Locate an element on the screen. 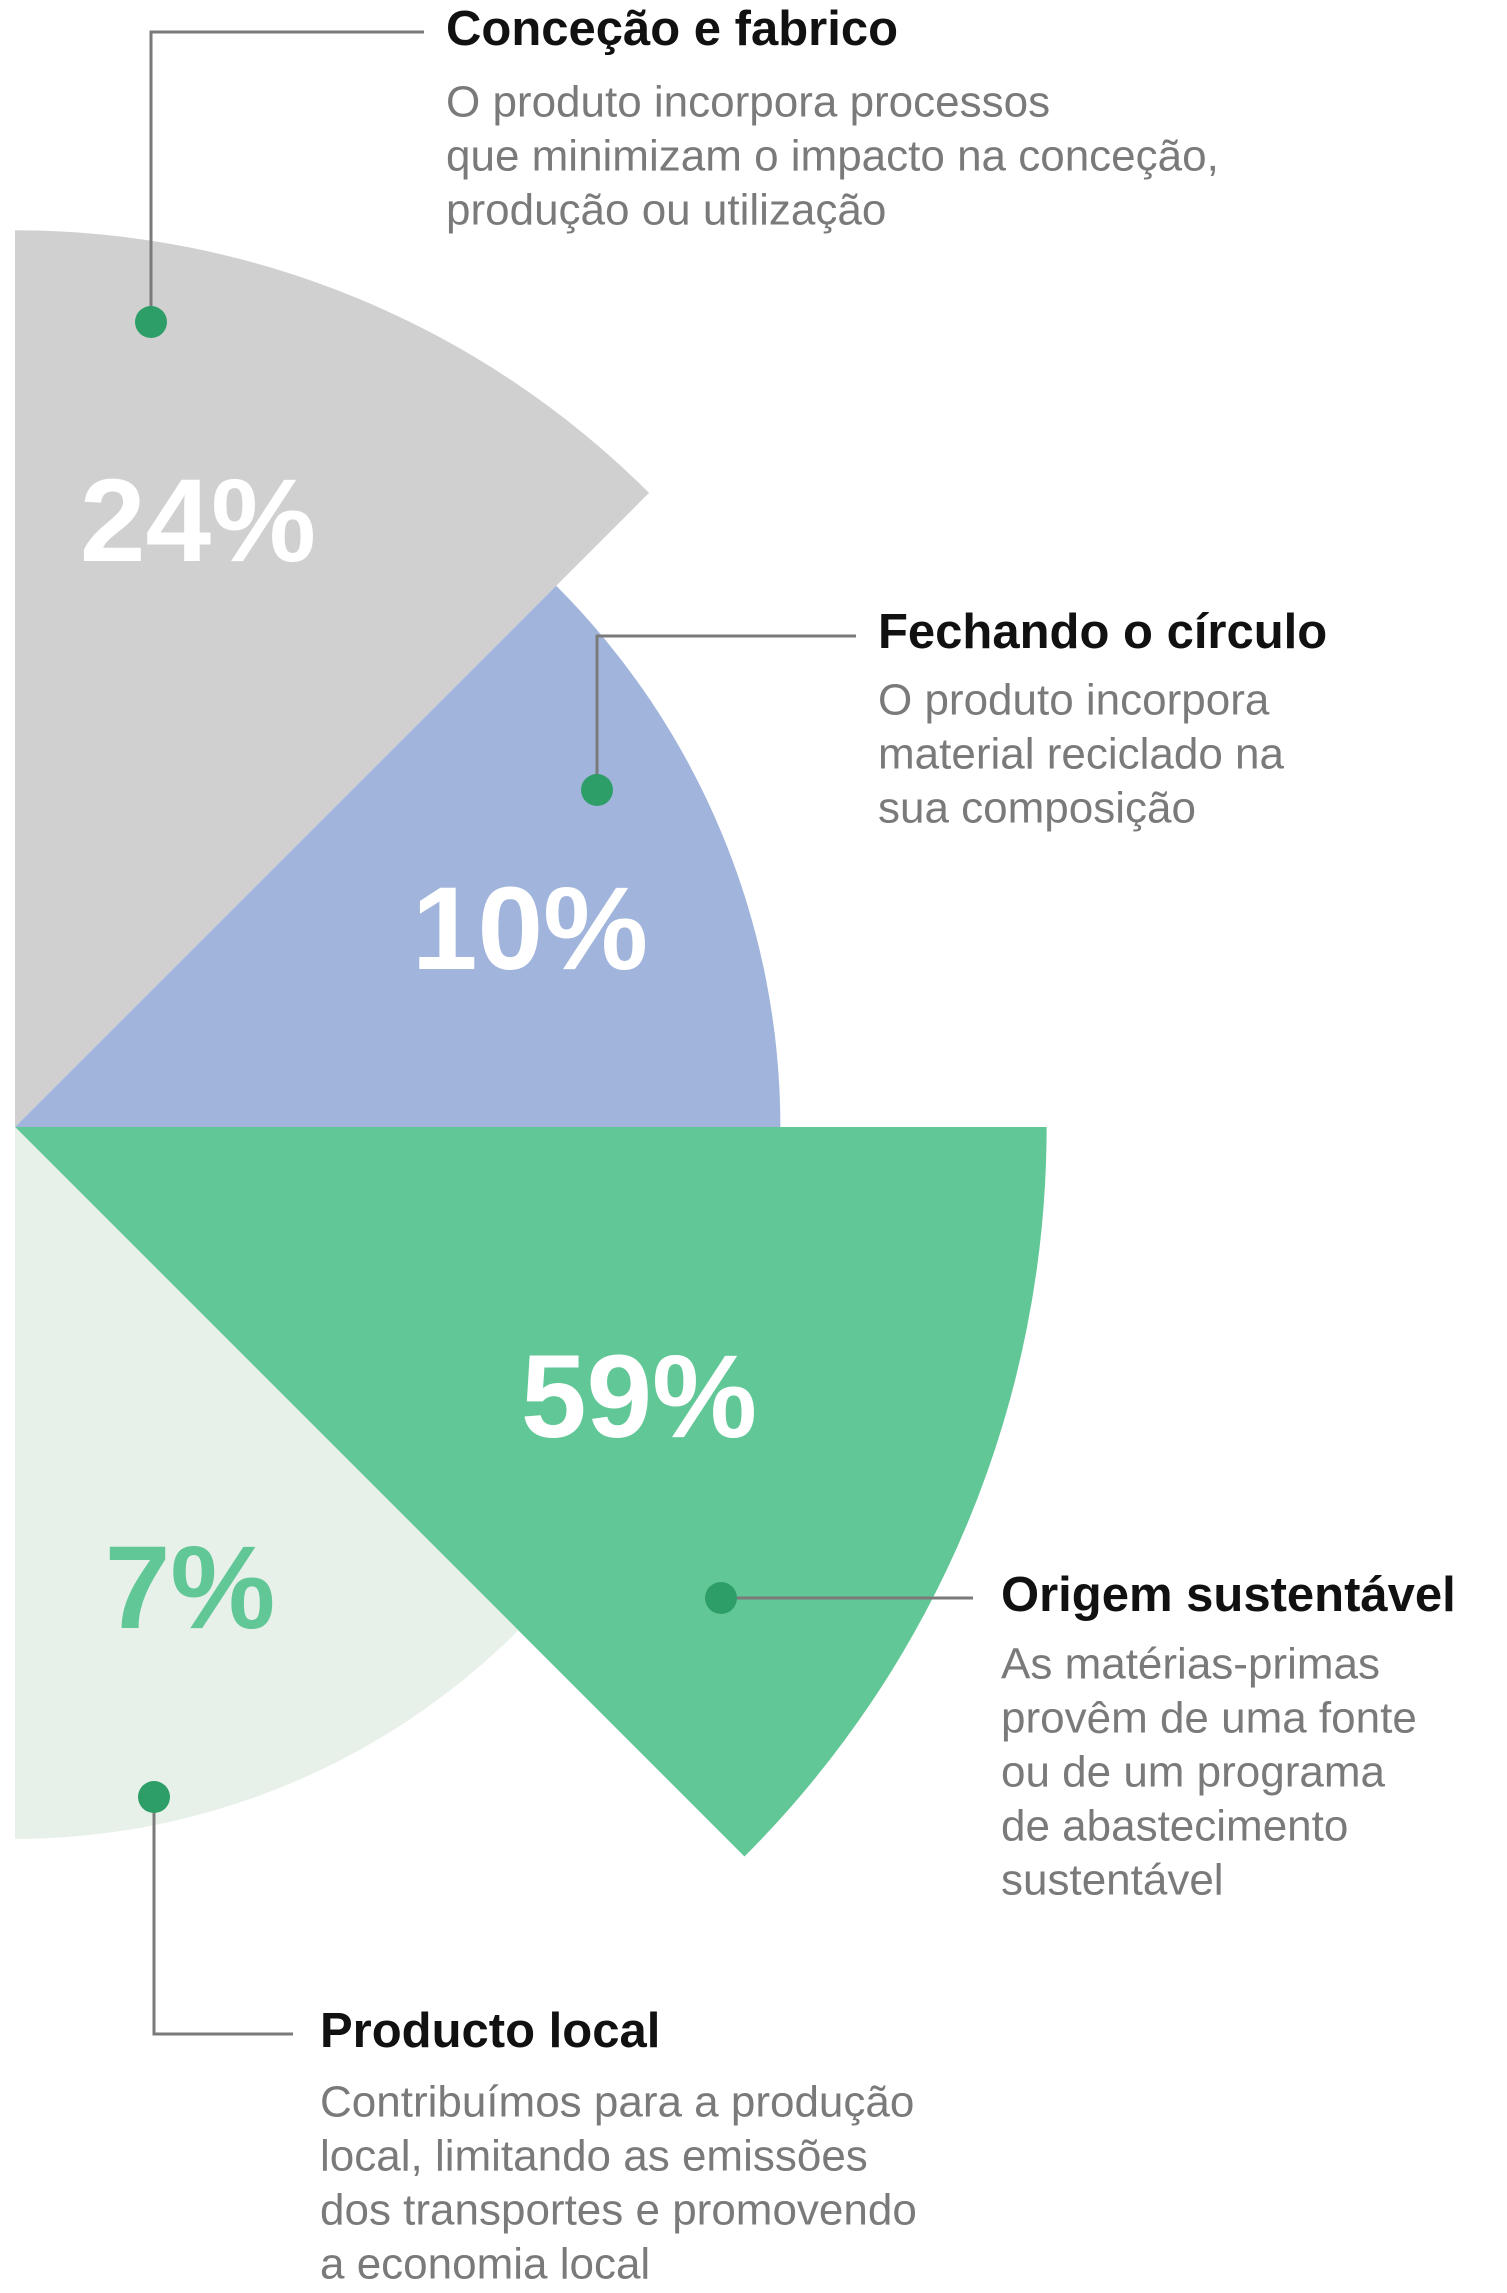 The height and width of the screenshot is (2293, 1507). category-description: sustentável is located at coordinates (1112, 1880).